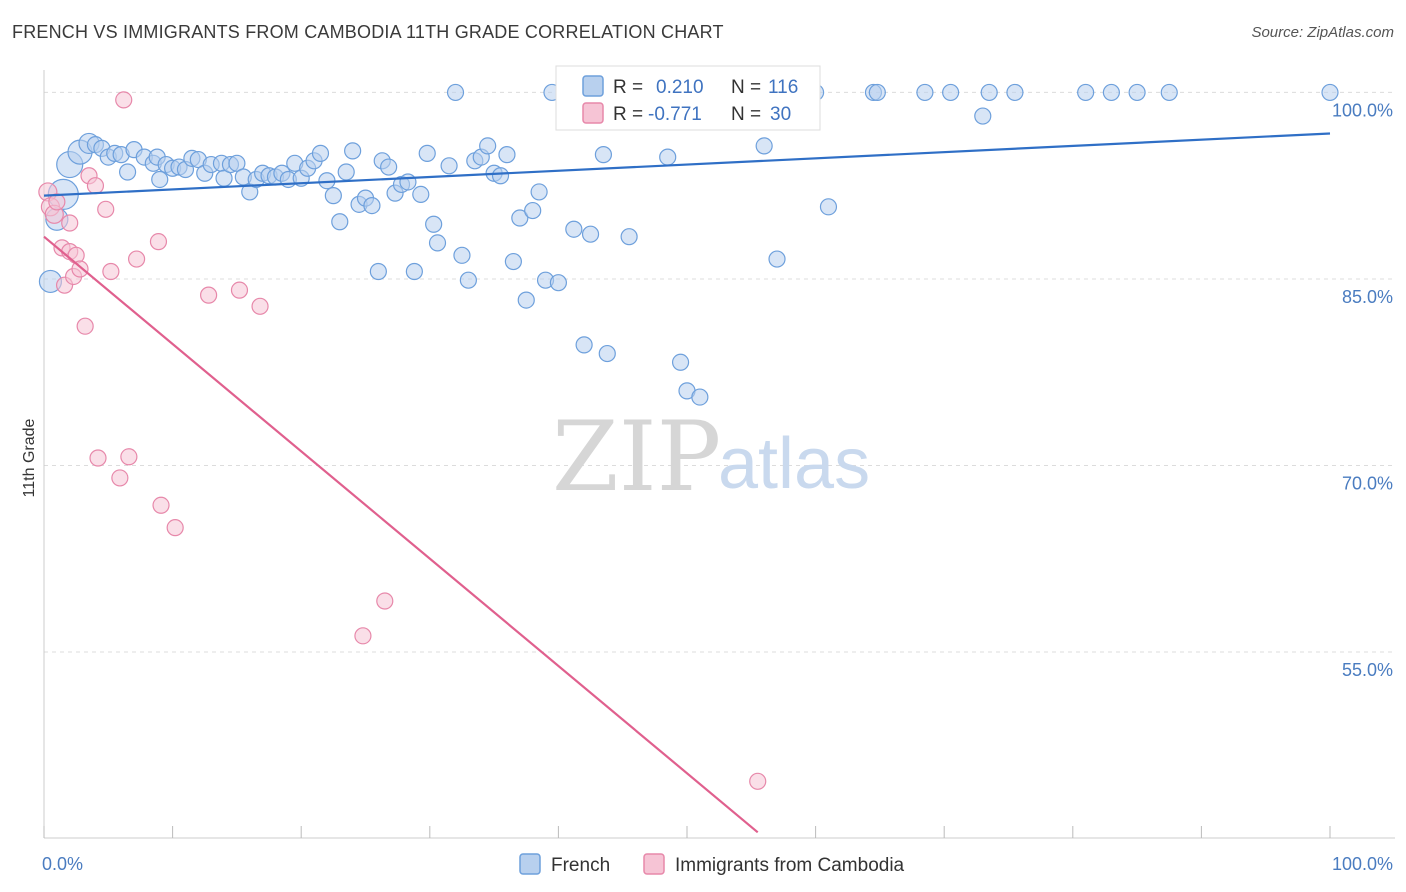 The height and width of the screenshot is (892, 1406). Describe the element at coordinates (746, 114) in the screenshot. I see `legend-n-label-2: N =` at that location.